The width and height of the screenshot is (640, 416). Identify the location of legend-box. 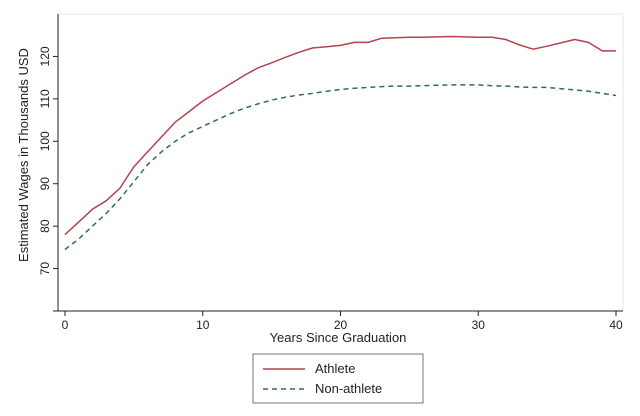
(338, 378).